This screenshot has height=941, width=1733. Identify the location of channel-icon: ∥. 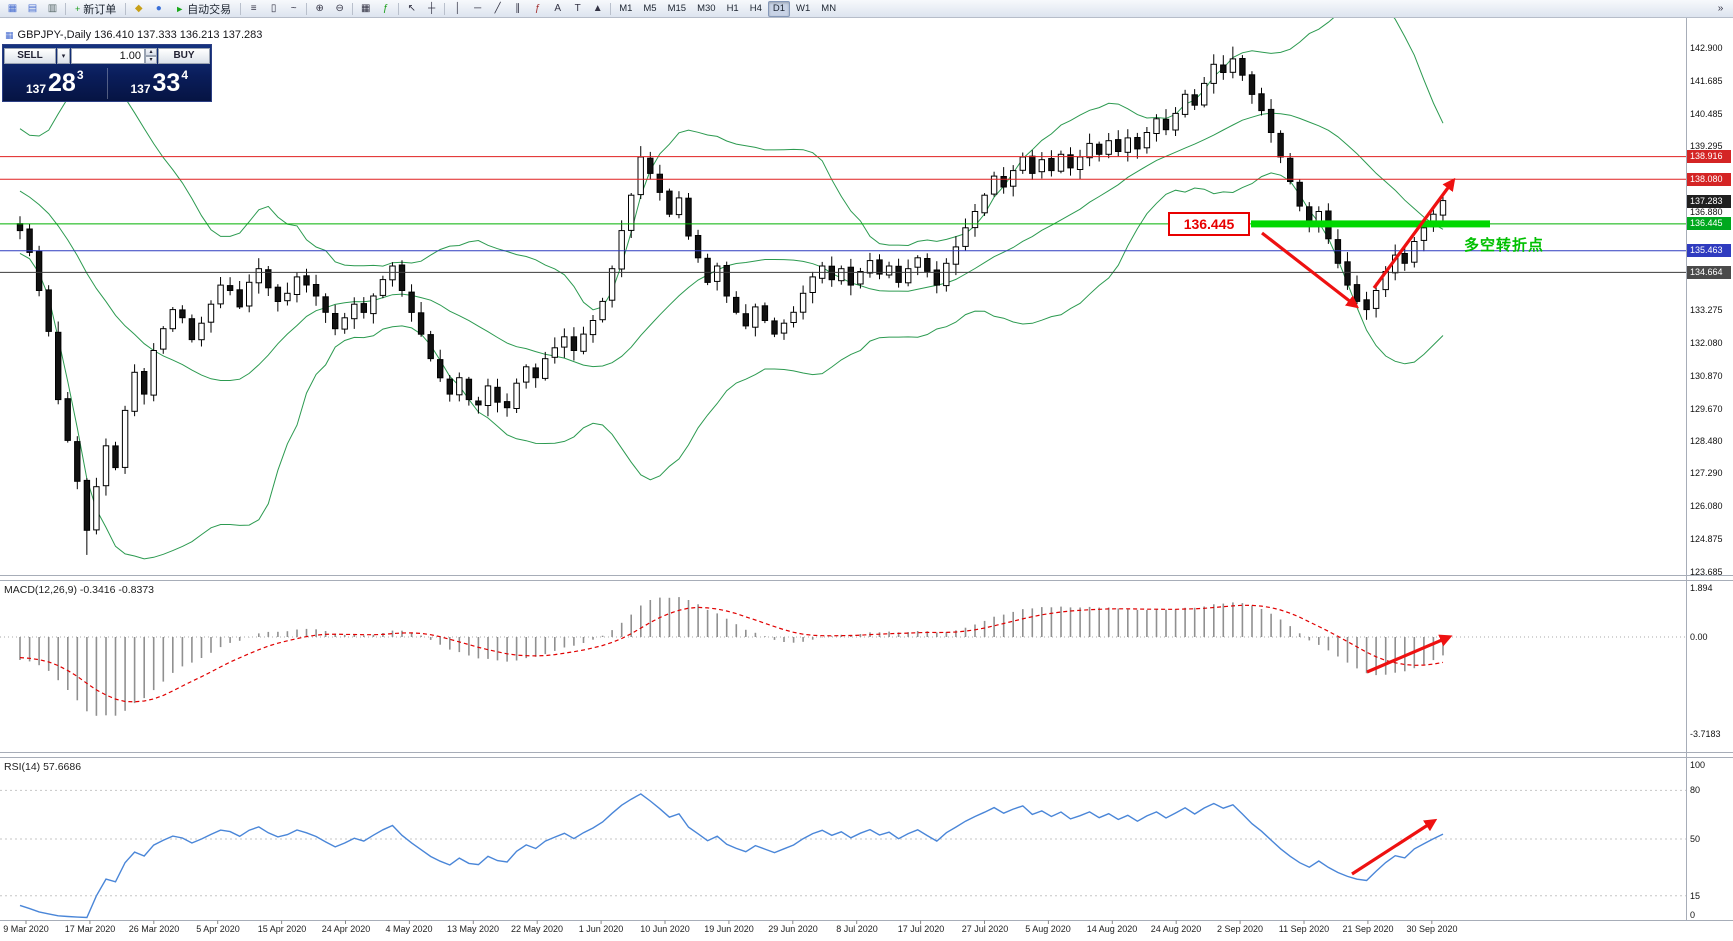
(518, 8).